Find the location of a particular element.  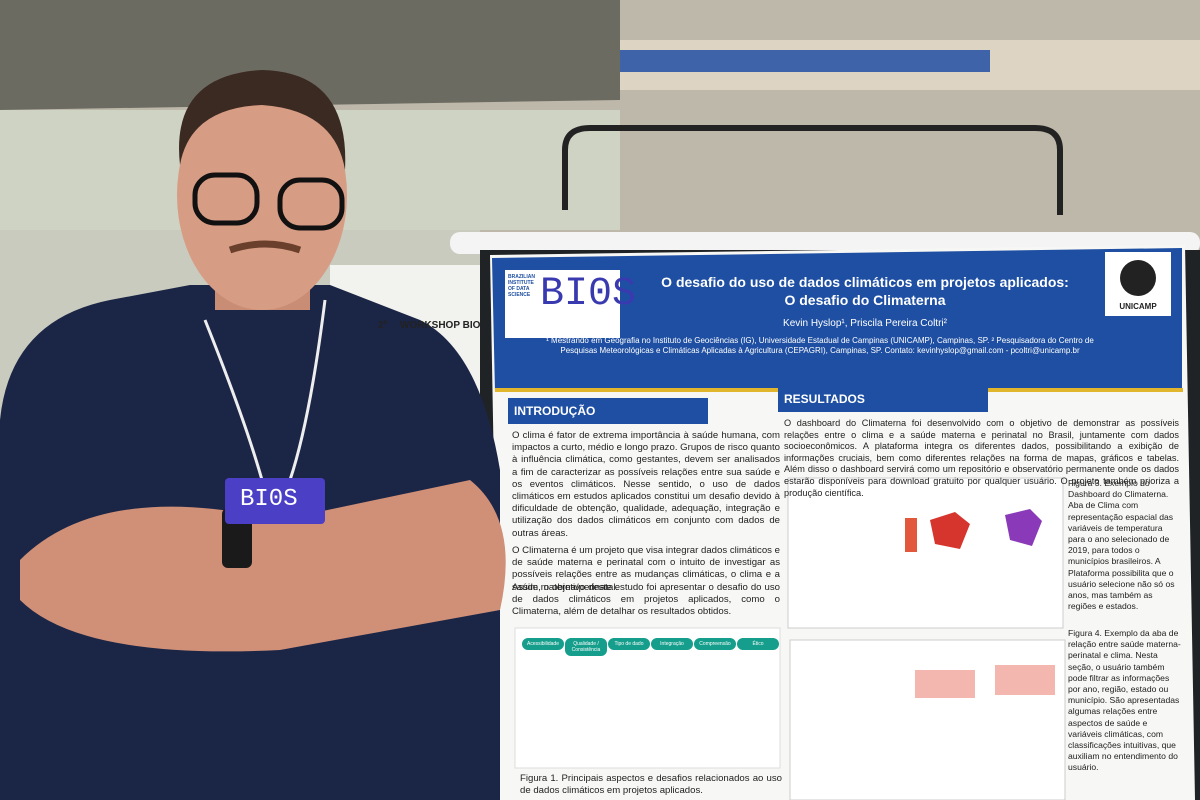

poster-title: O desafio do Climaterna is located at coordinates (865, 300).